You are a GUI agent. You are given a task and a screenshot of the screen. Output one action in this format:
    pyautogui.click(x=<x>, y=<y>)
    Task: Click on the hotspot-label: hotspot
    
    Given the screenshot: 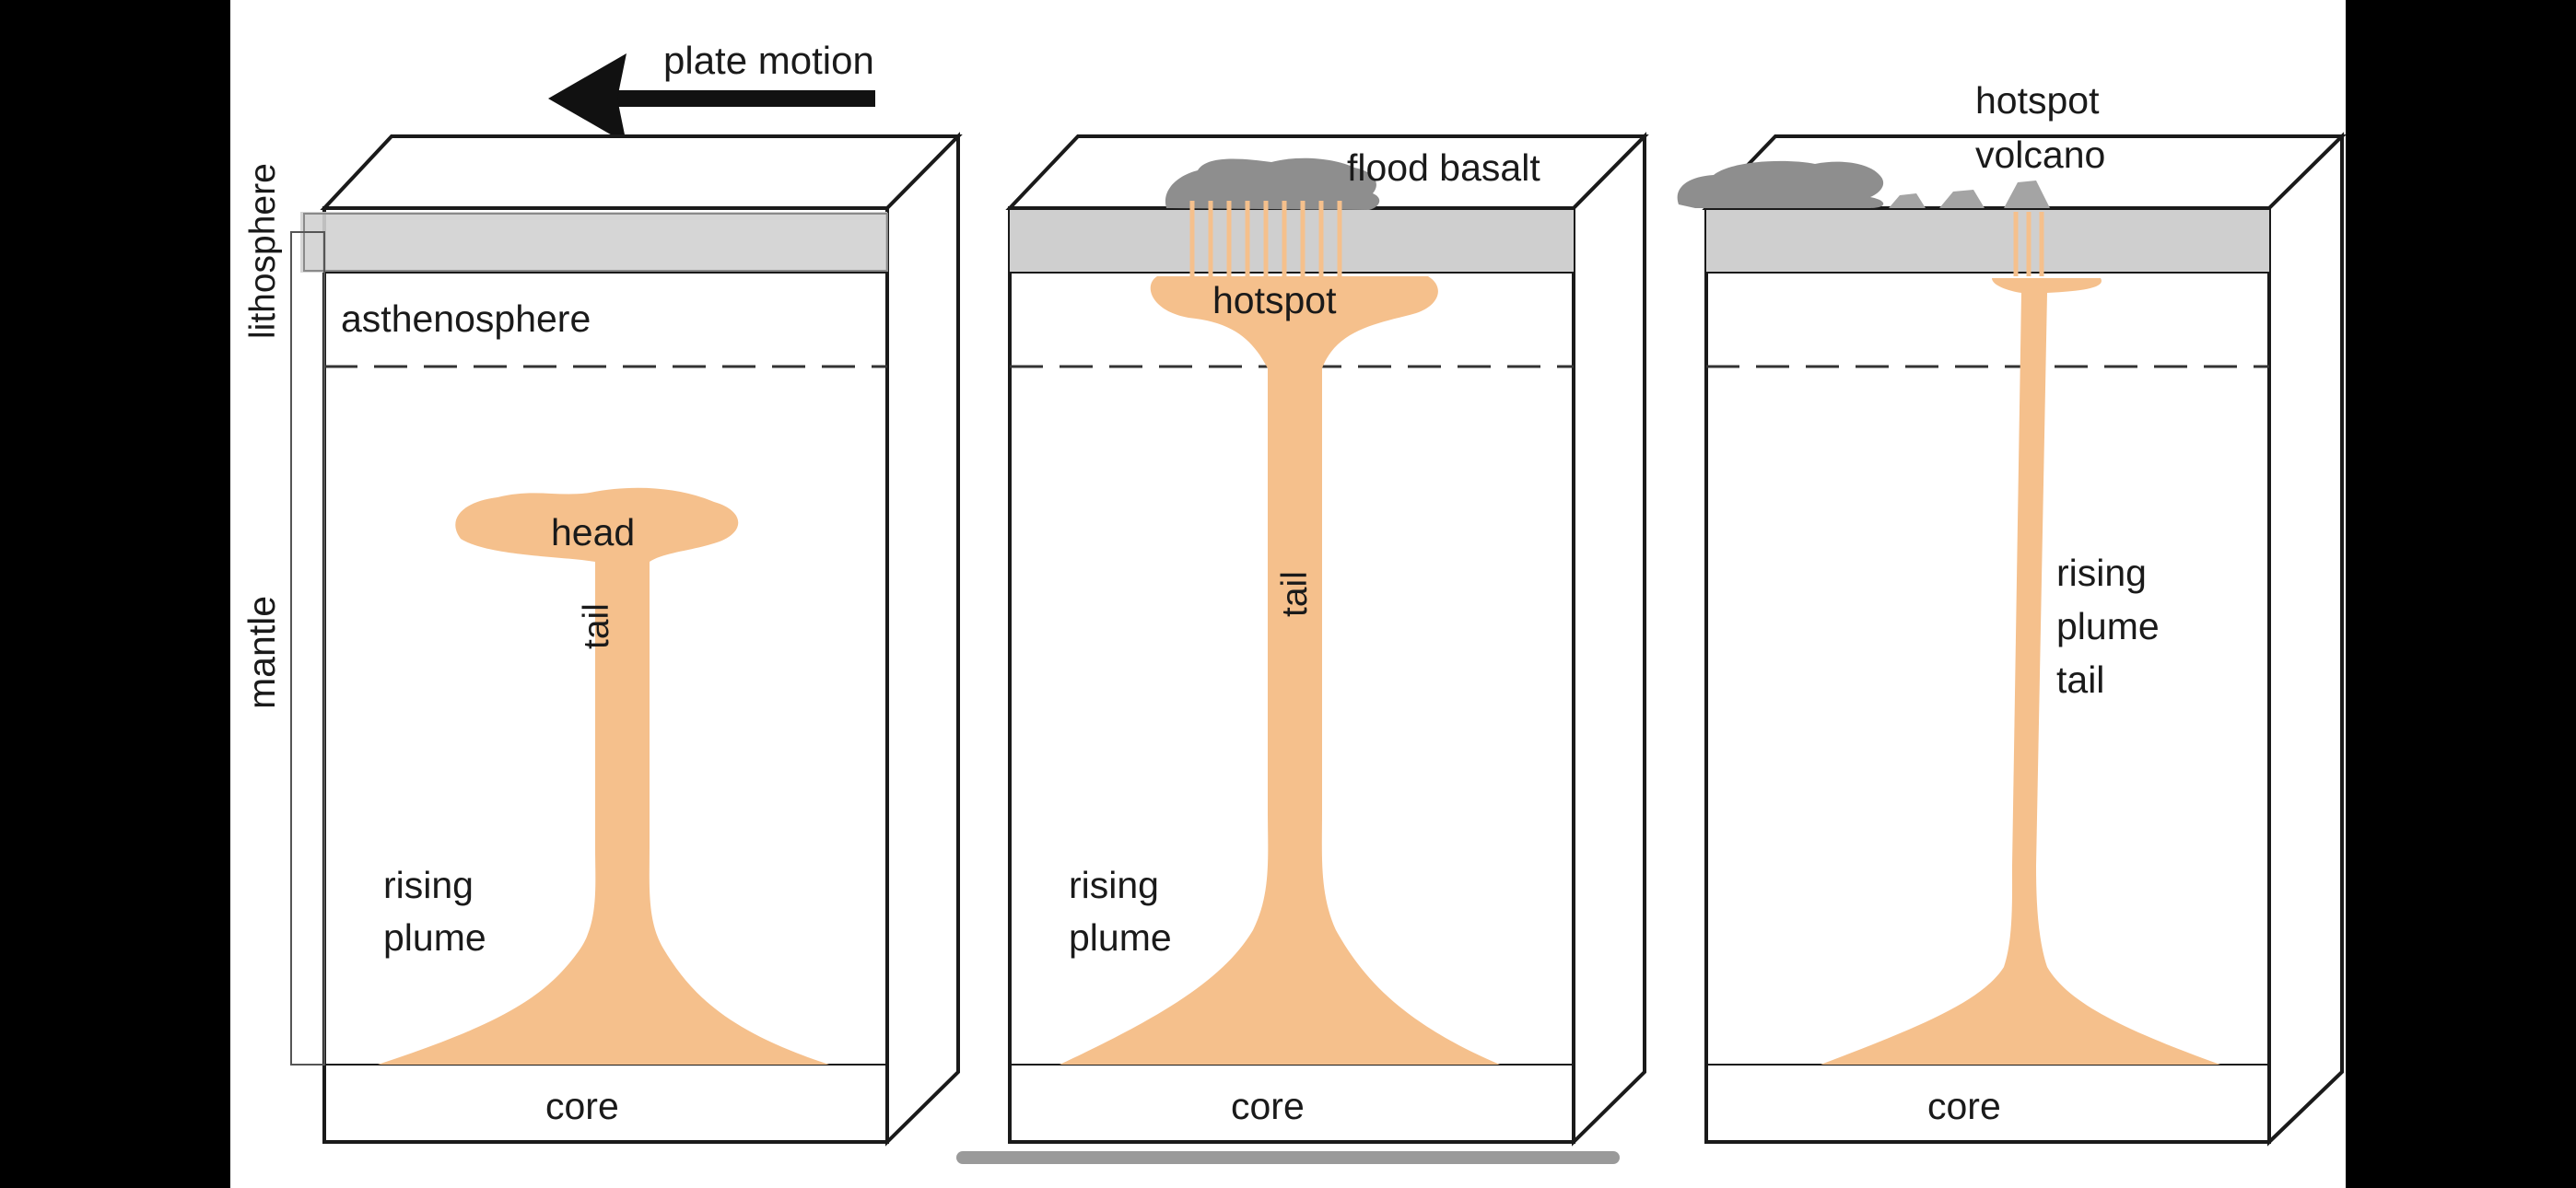 What is the action you would take?
    pyautogui.click(x=1275, y=300)
    